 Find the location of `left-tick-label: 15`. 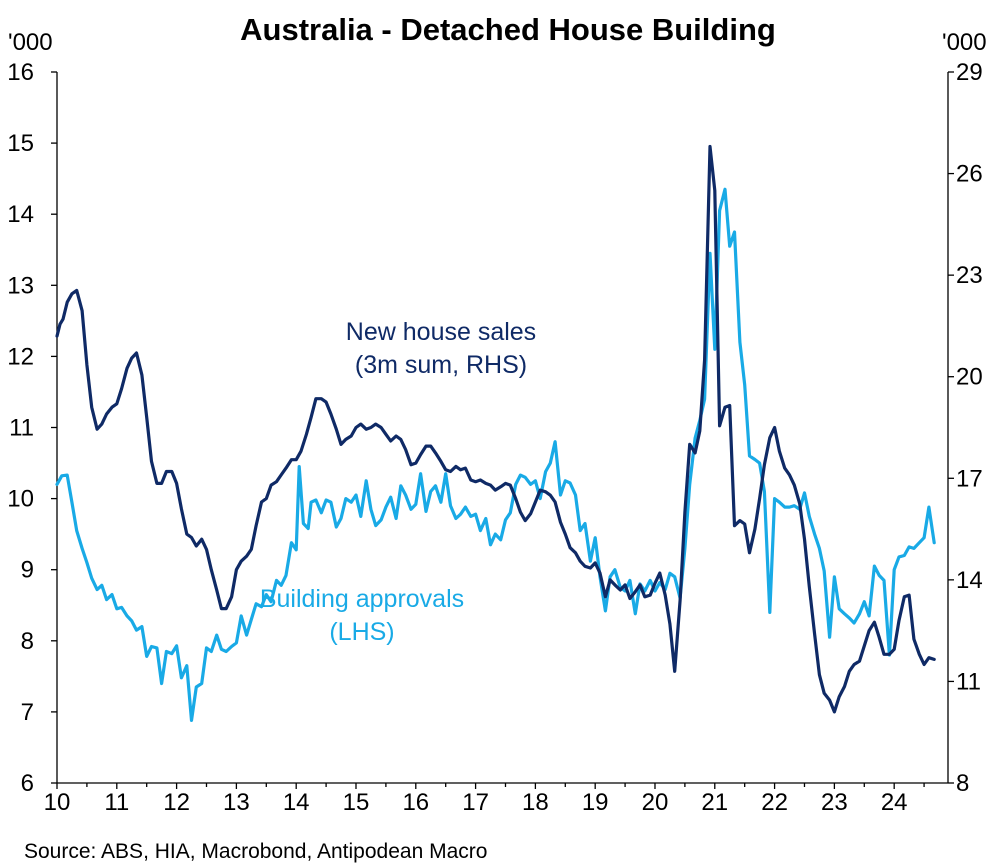

left-tick-label: 15 is located at coordinates (20, 143).